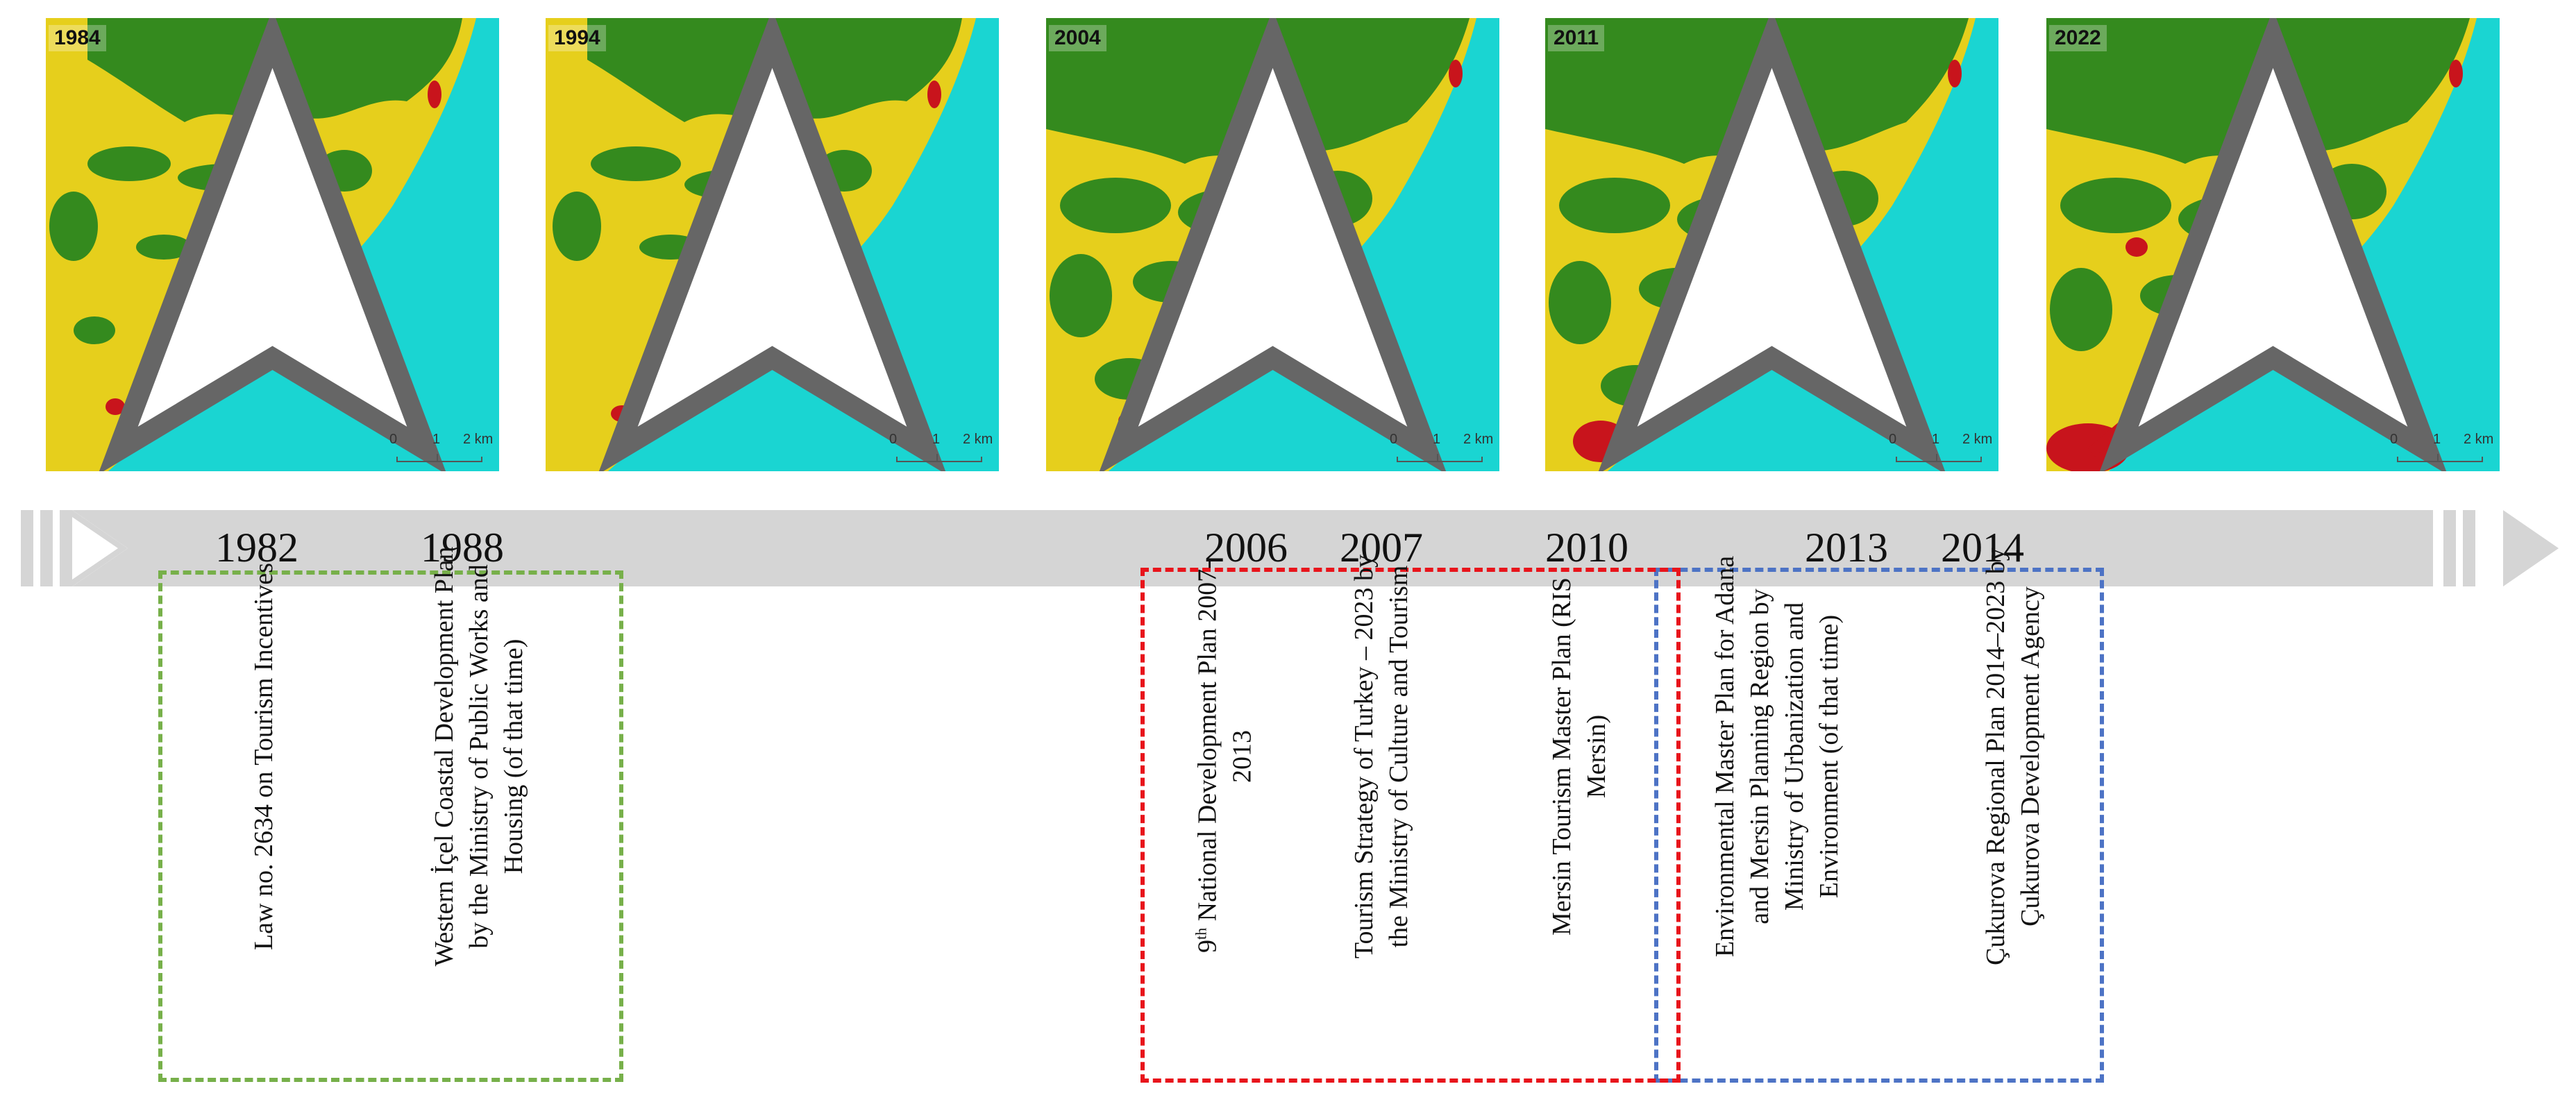 The height and width of the screenshot is (1100, 2576). I want to click on timeline-year-2014: 2014, so click(1982, 547).